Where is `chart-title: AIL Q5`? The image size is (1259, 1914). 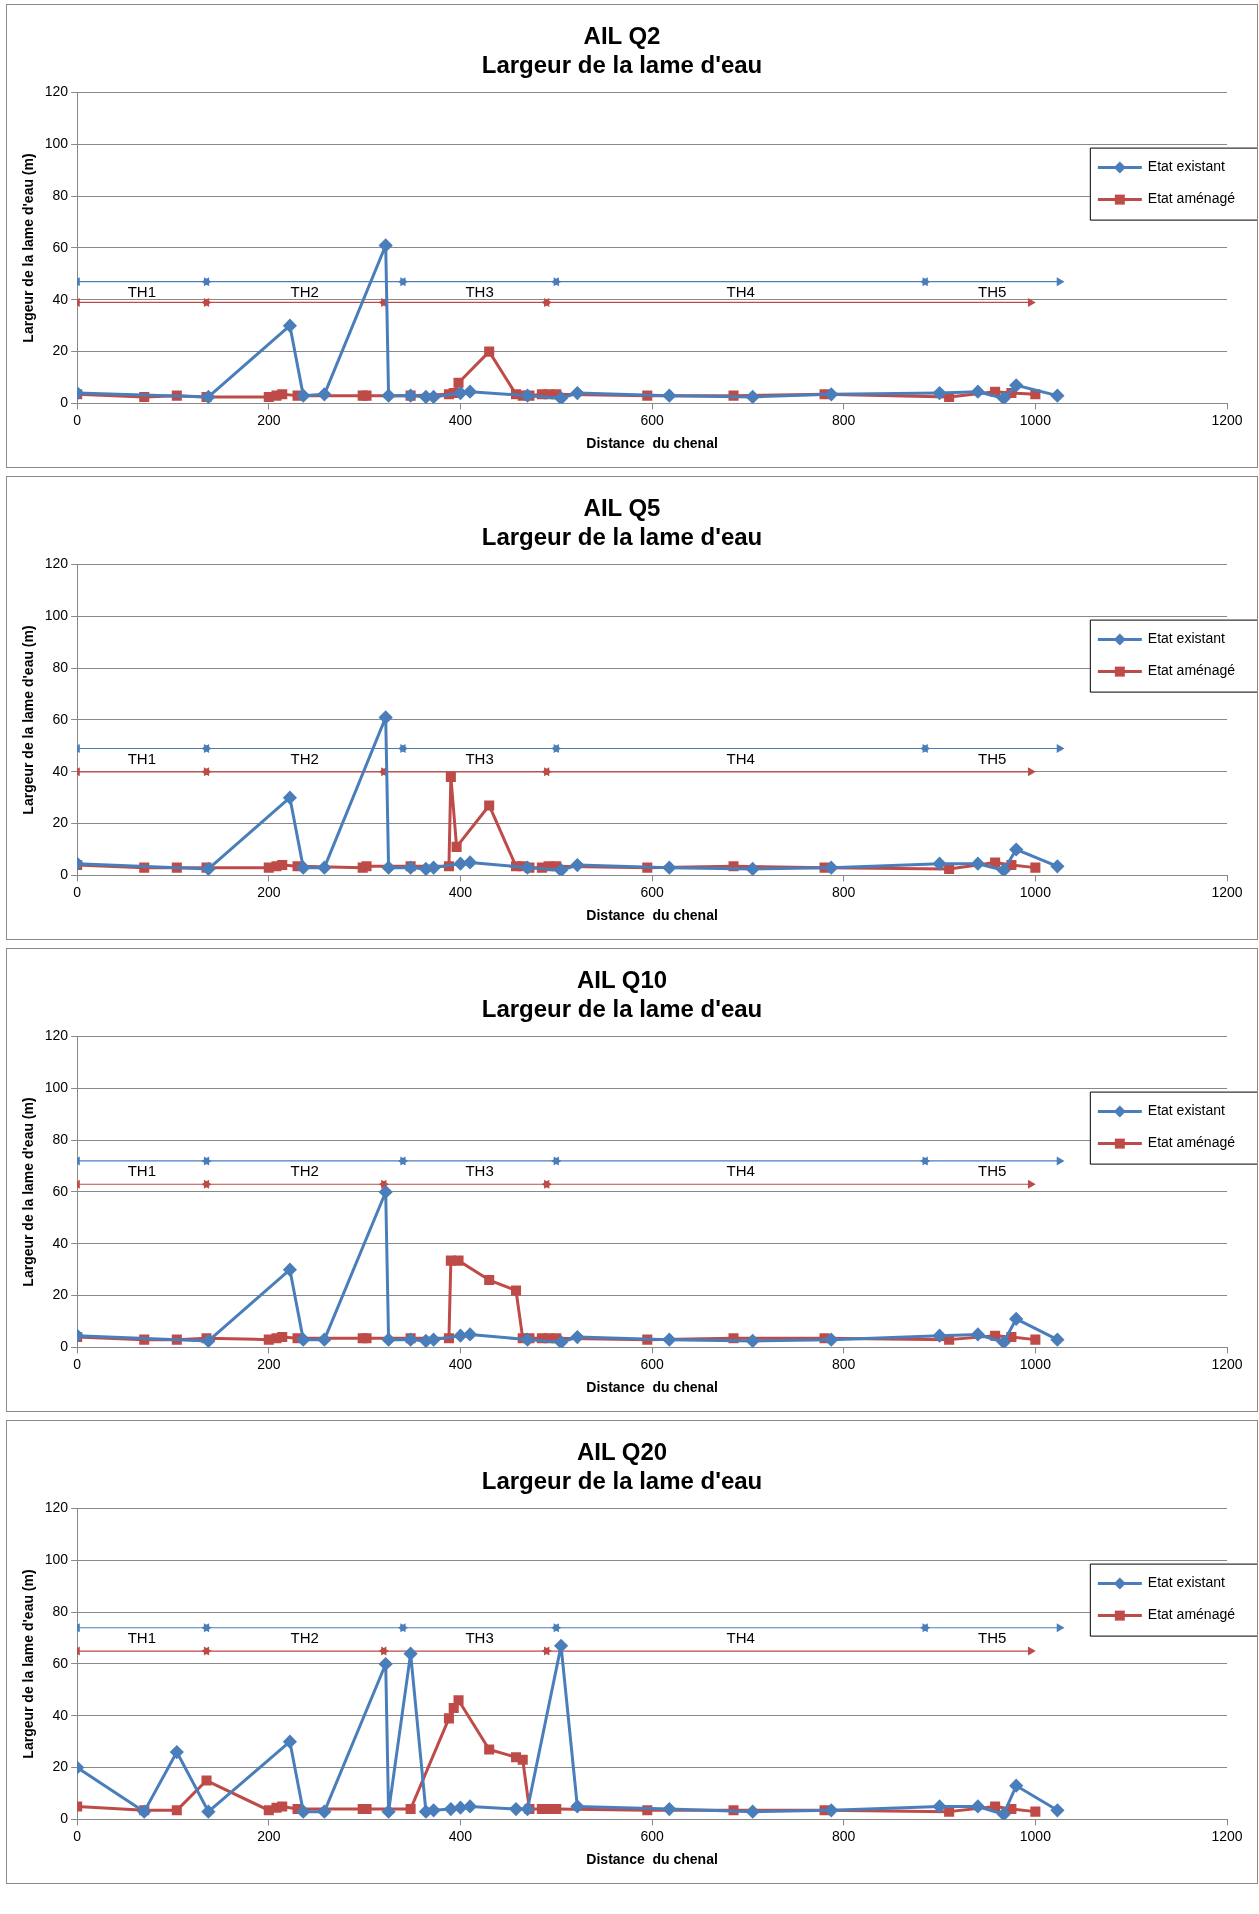 chart-title: AIL Q5 is located at coordinates (622, 508).